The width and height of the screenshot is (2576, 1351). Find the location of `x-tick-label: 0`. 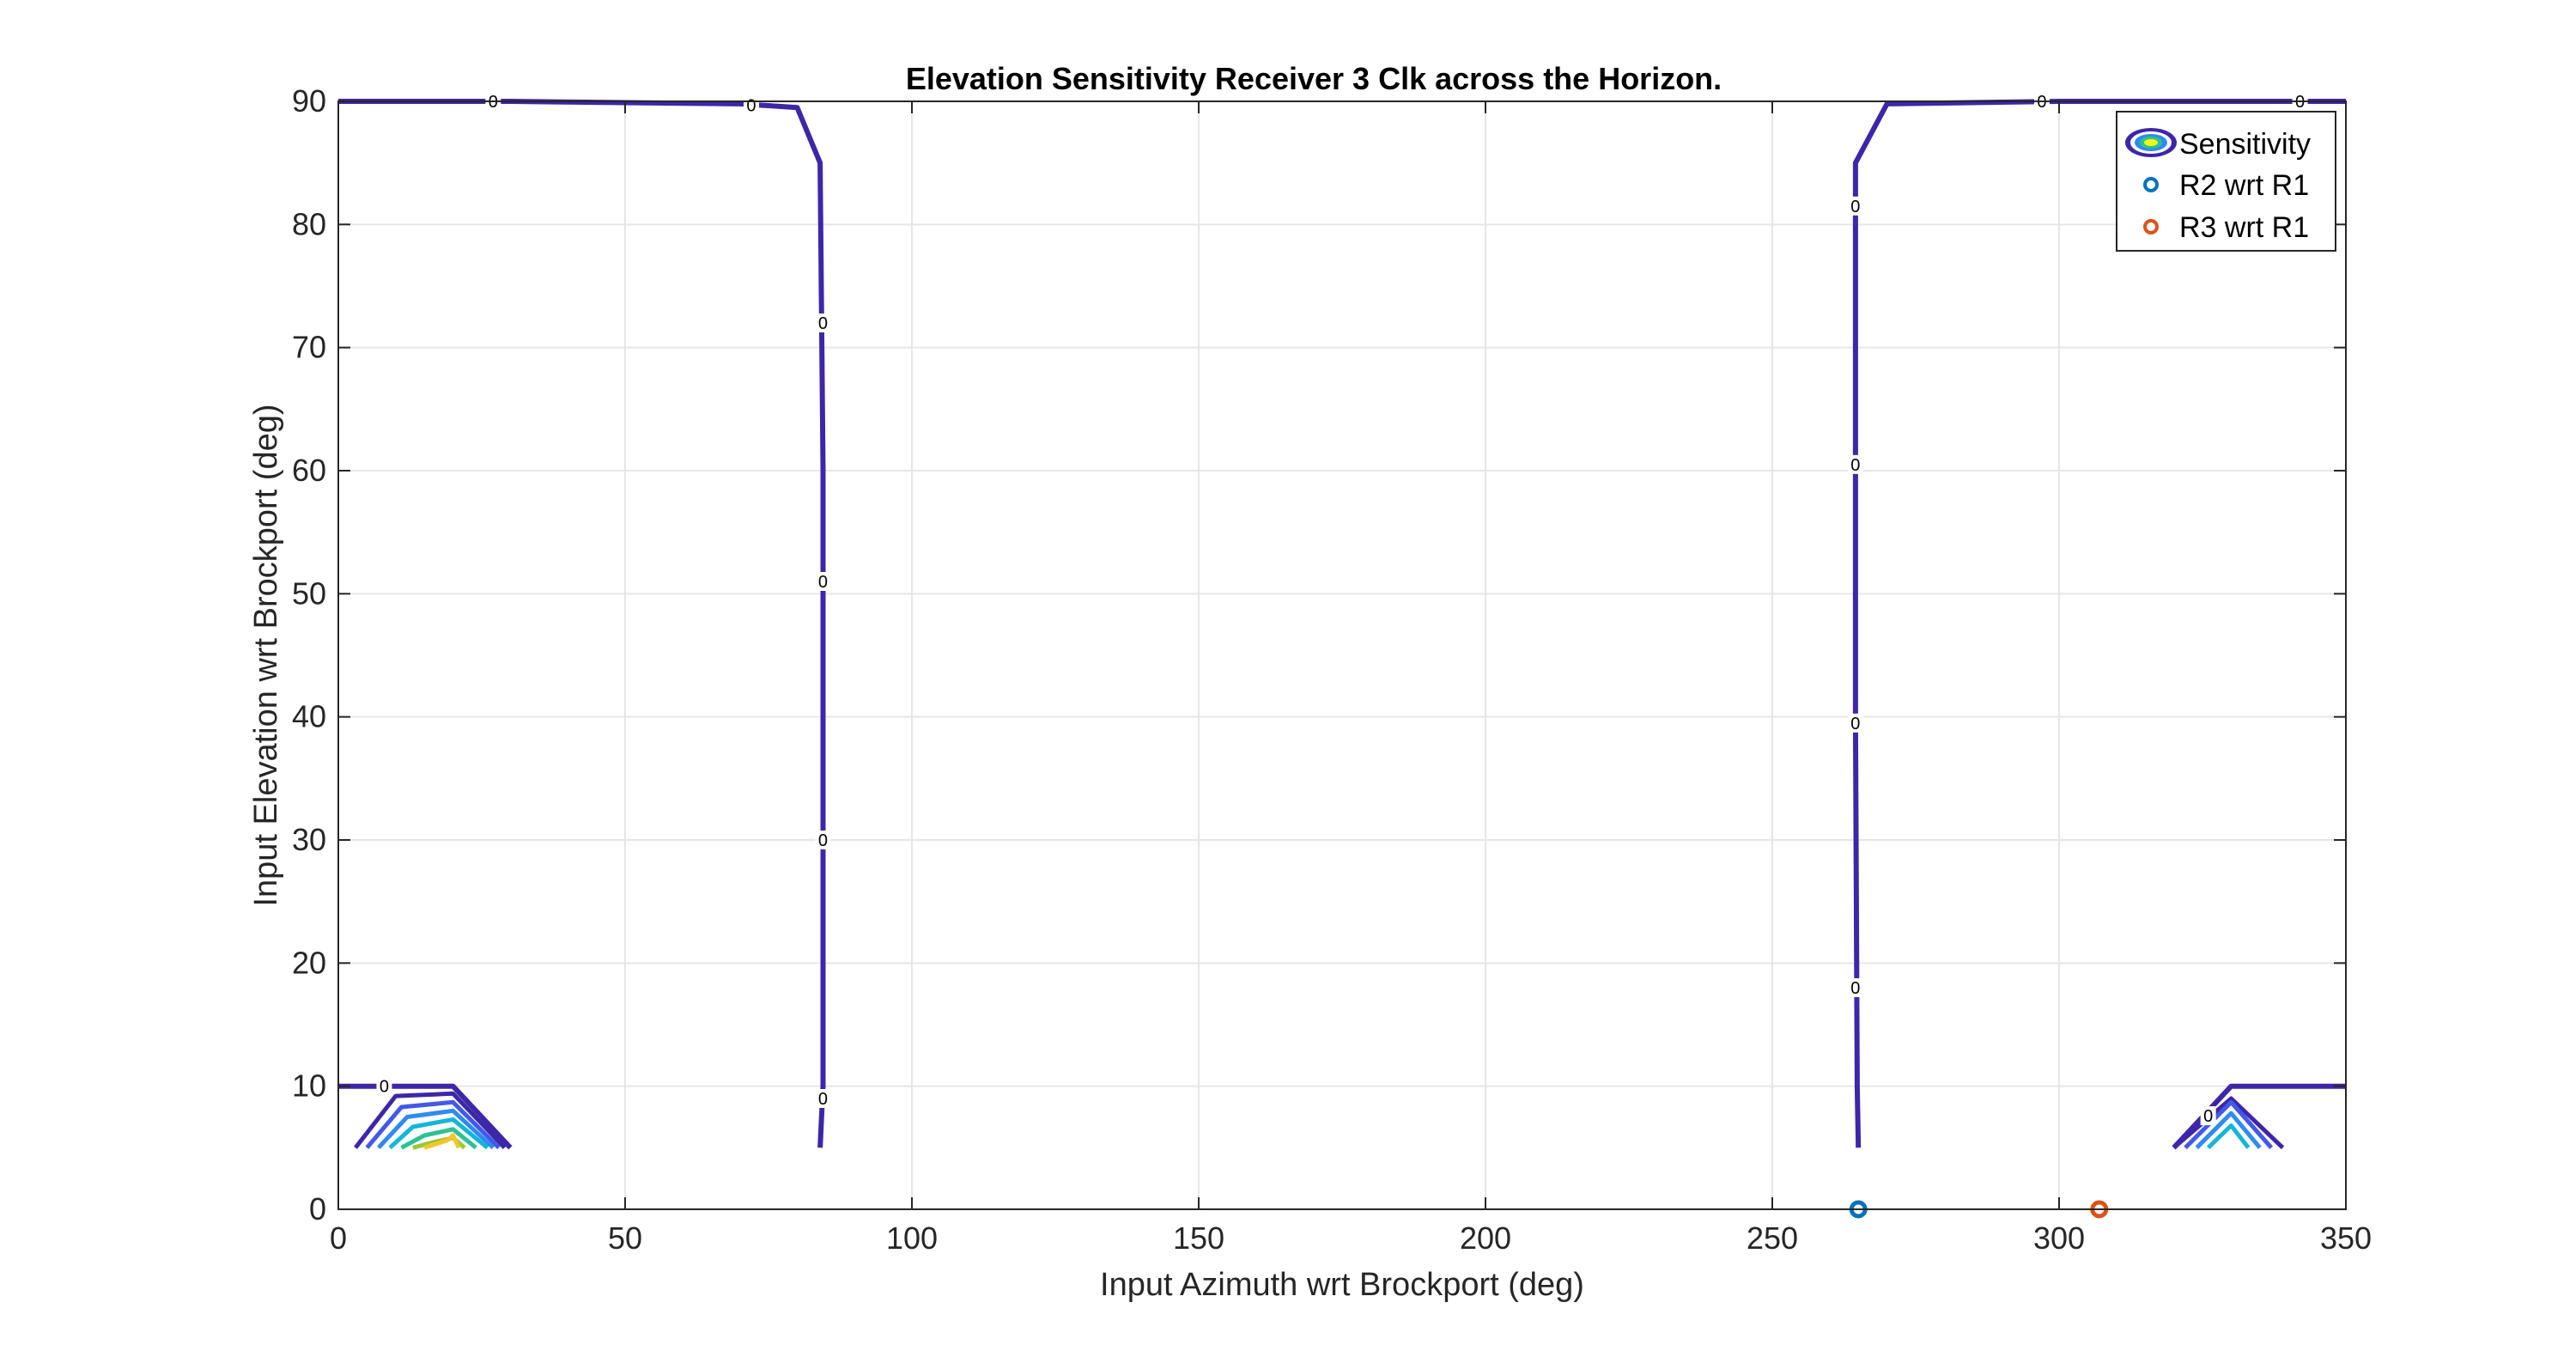

x-tick-label: 0 is located at coordinates (338, 1238).